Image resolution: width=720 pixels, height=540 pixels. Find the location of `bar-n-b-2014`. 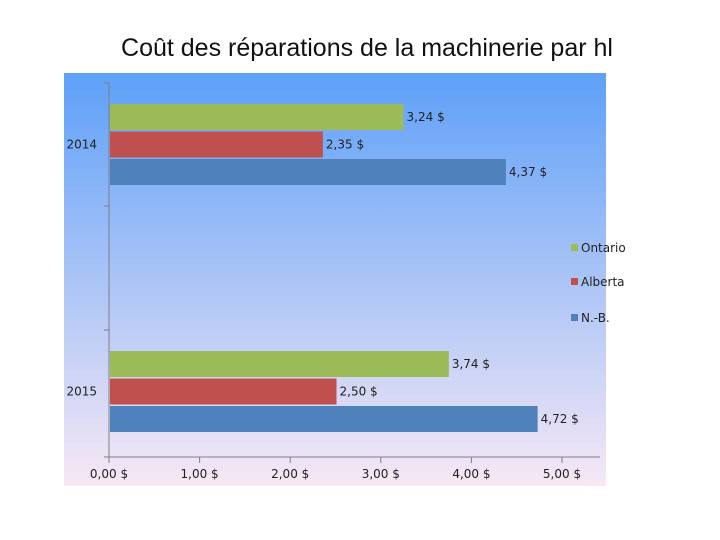

bar-n-b-2014 is located at coordinates (308, 172).